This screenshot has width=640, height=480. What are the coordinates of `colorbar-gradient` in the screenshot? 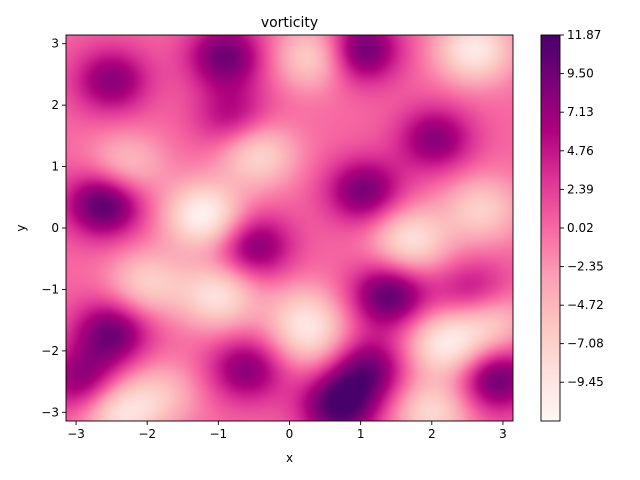 It's located at (550, 228).